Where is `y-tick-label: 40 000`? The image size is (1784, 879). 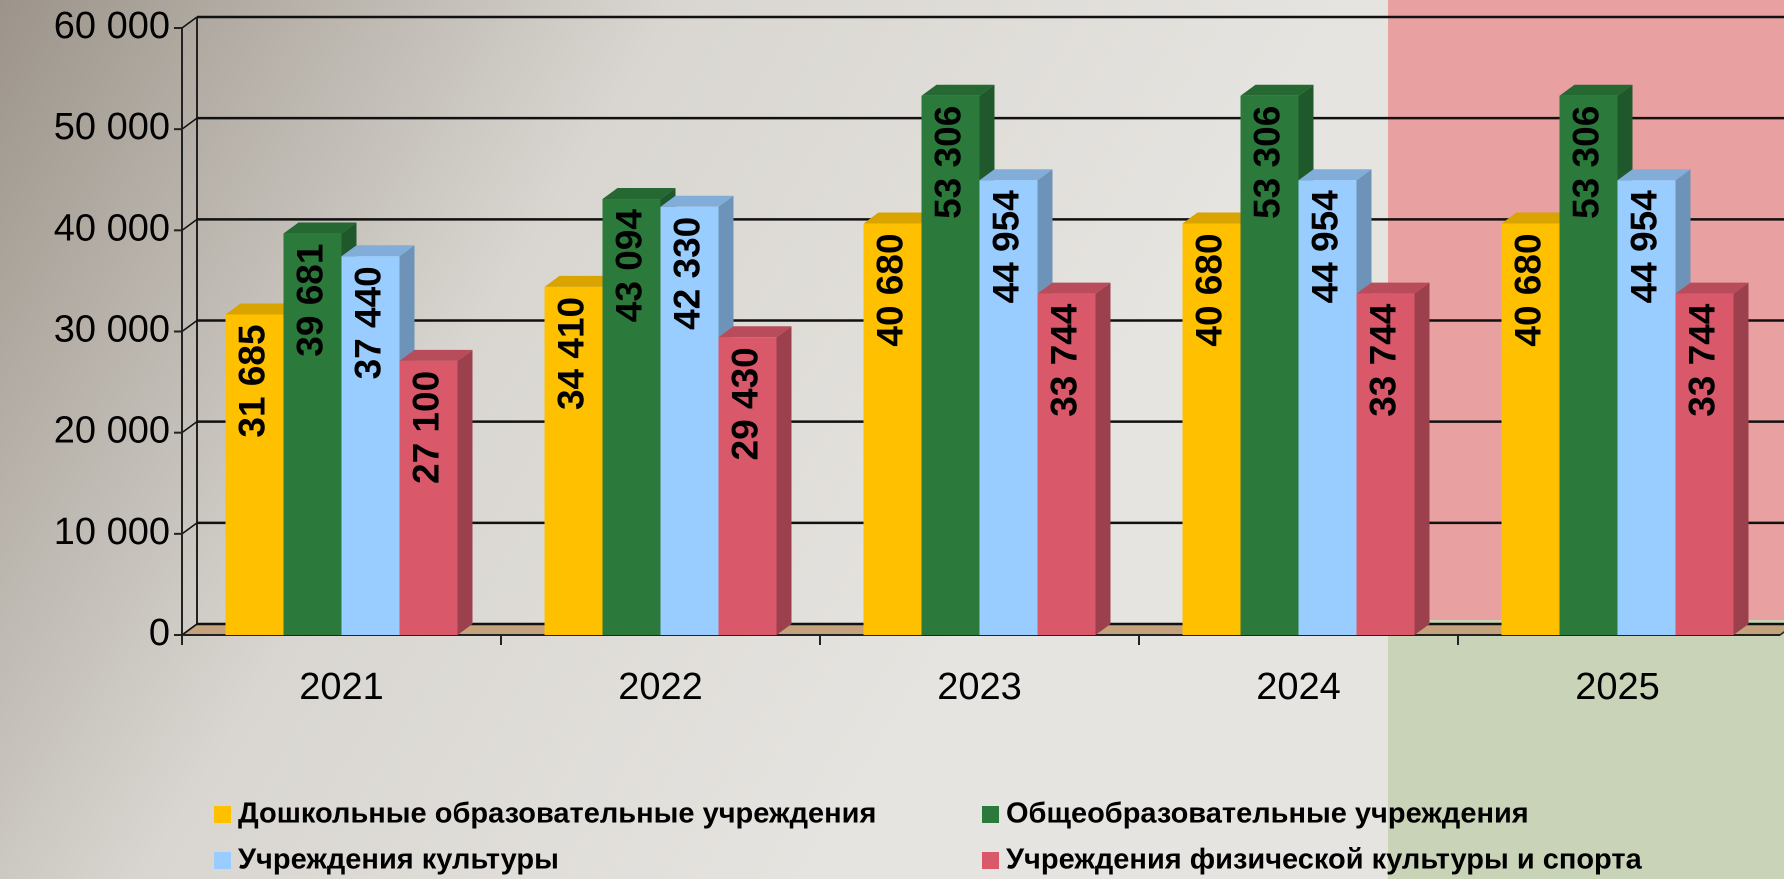
y-tick-label: 40 000 is located at coordinates (112, 228).